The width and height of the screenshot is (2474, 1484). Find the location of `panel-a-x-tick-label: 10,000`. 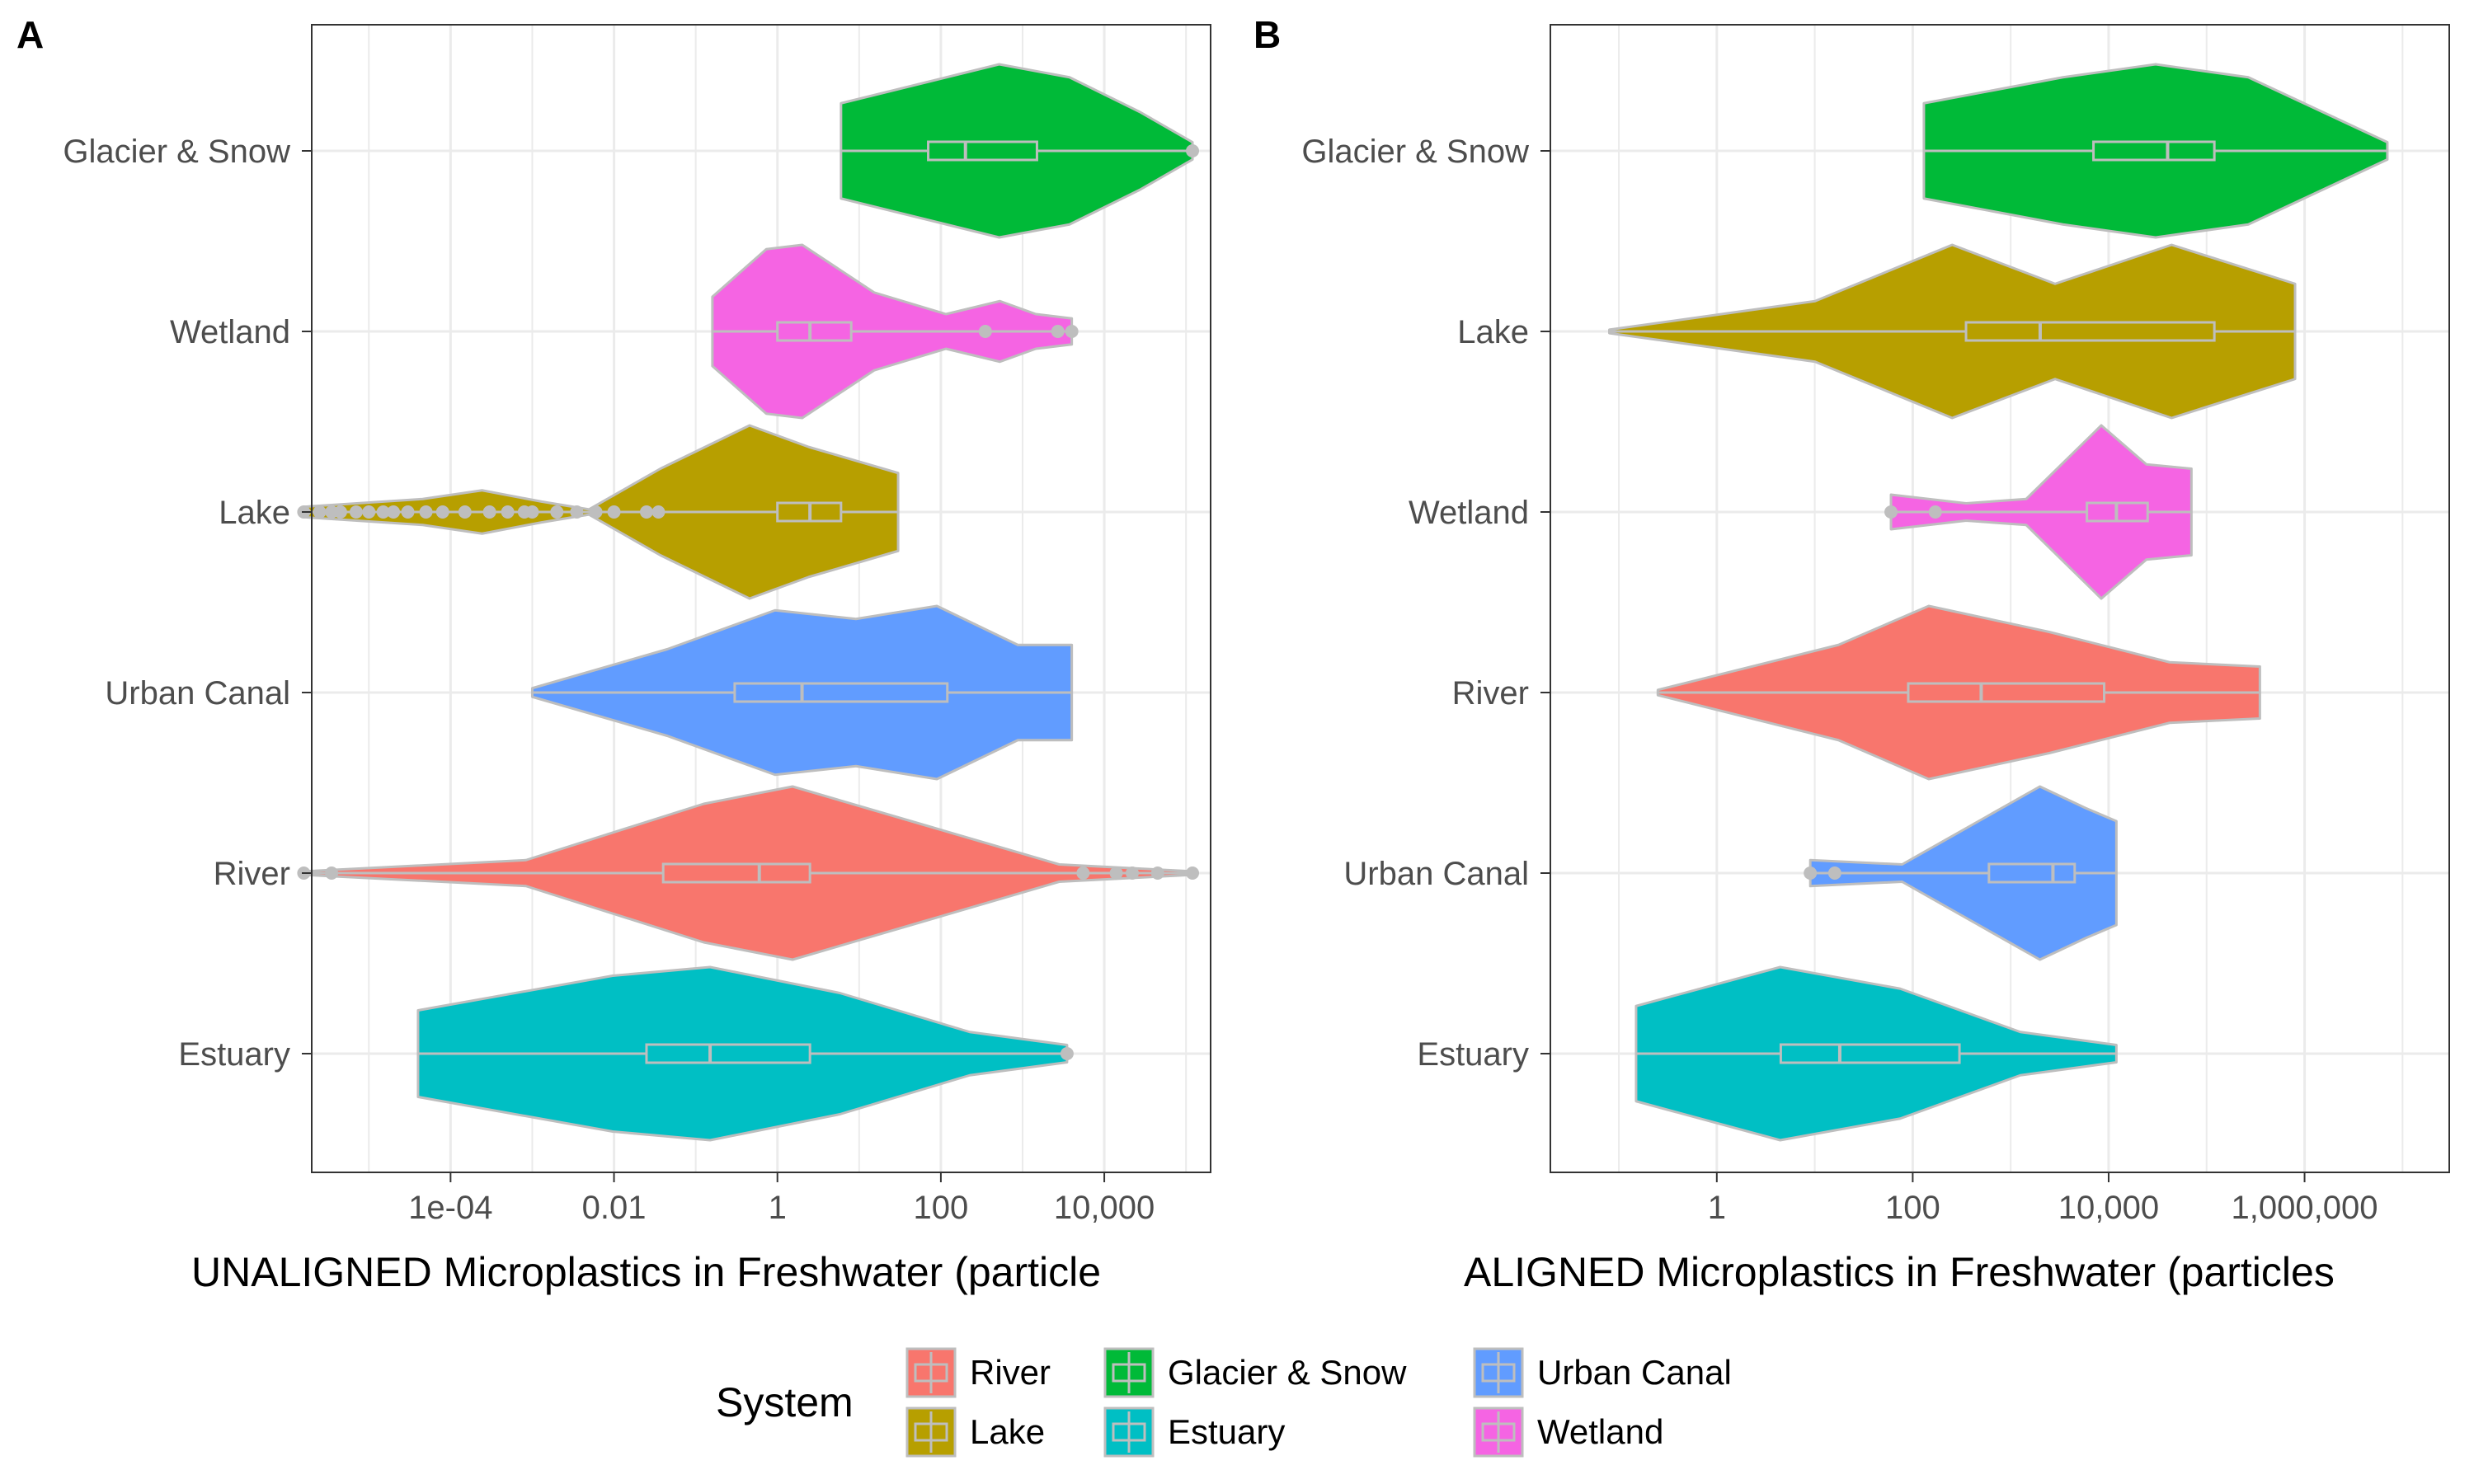

panel-a-x-tick-label: 10,000 is located at coordinates (1104, 1208).